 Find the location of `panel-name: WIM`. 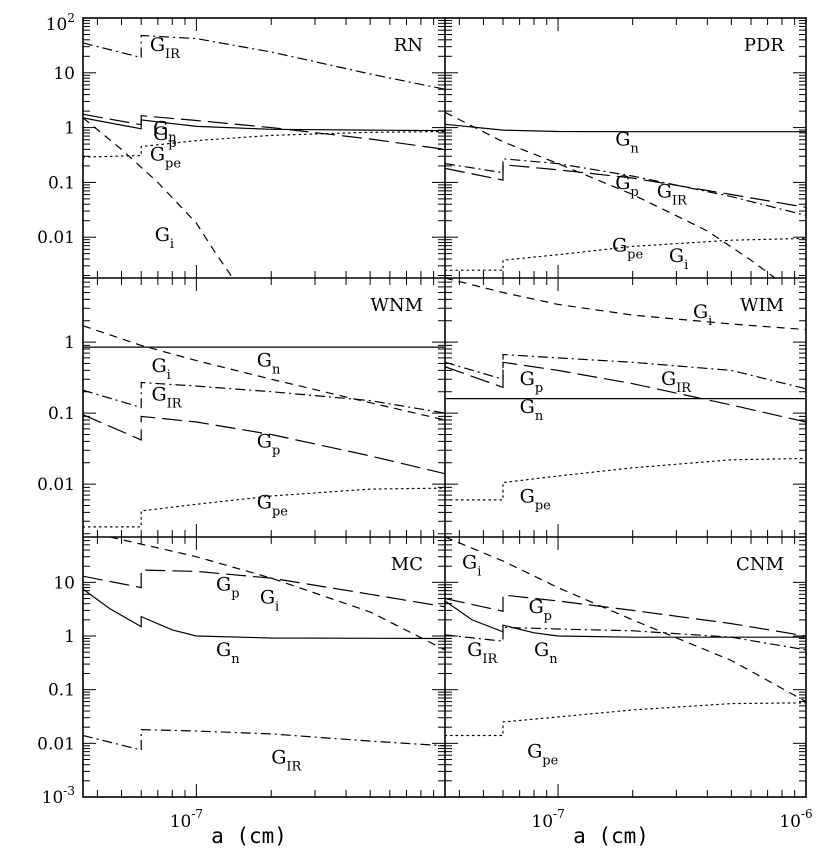

panel-name: WIM is located at coordinates (762, 305).